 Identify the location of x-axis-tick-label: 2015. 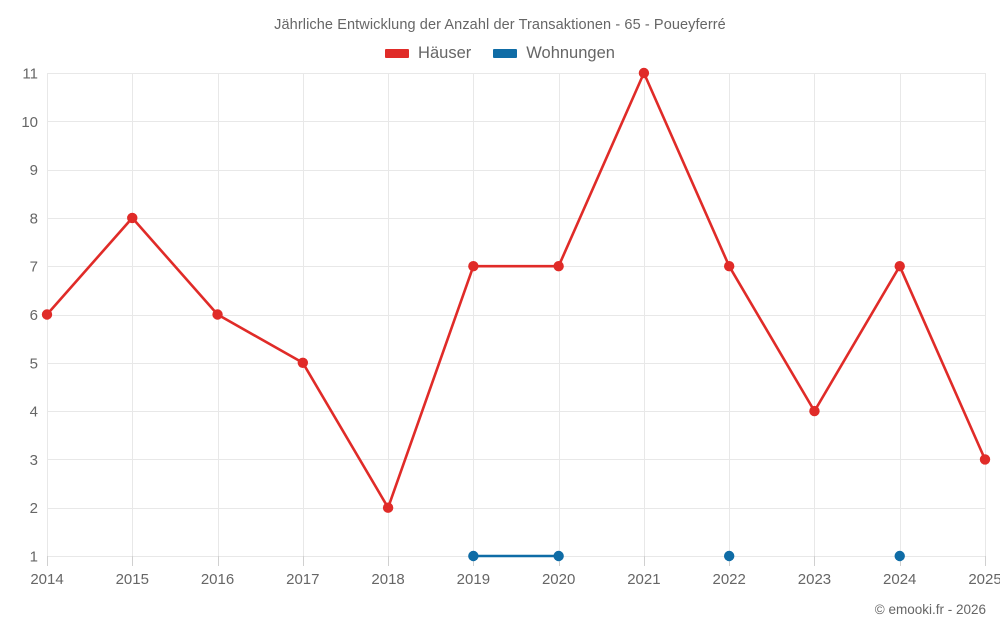
(132, 579).